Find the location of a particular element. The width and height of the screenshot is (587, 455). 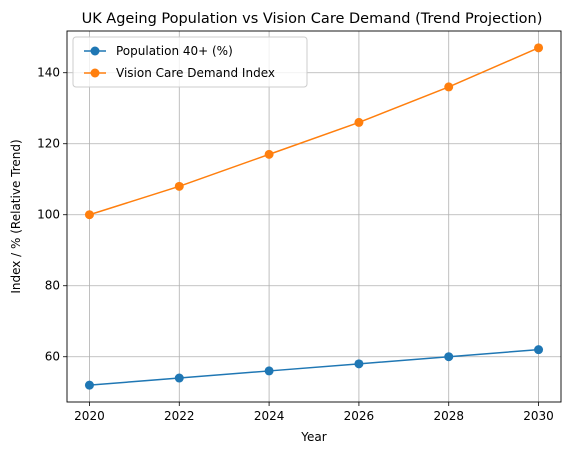

y-axis-ticks: 60 80 100 120 140 is located at coordinates (52, 215).